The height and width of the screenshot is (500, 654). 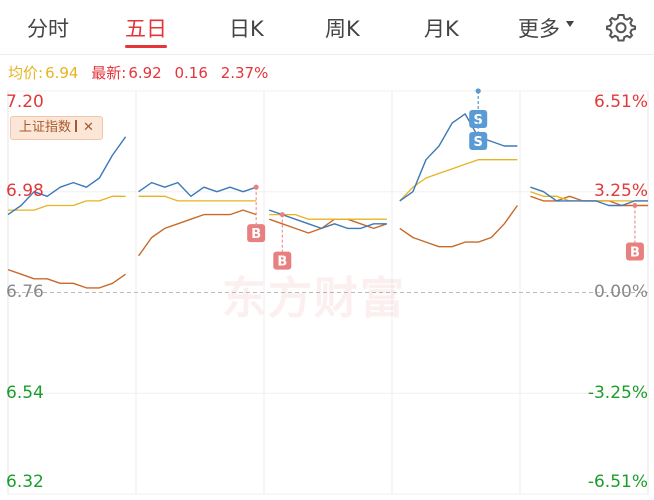 What do you see at coordinates (45, 127) in the screenshot?
I see `index-overlay-label: 上证指数` at bounding box center [45, 127].